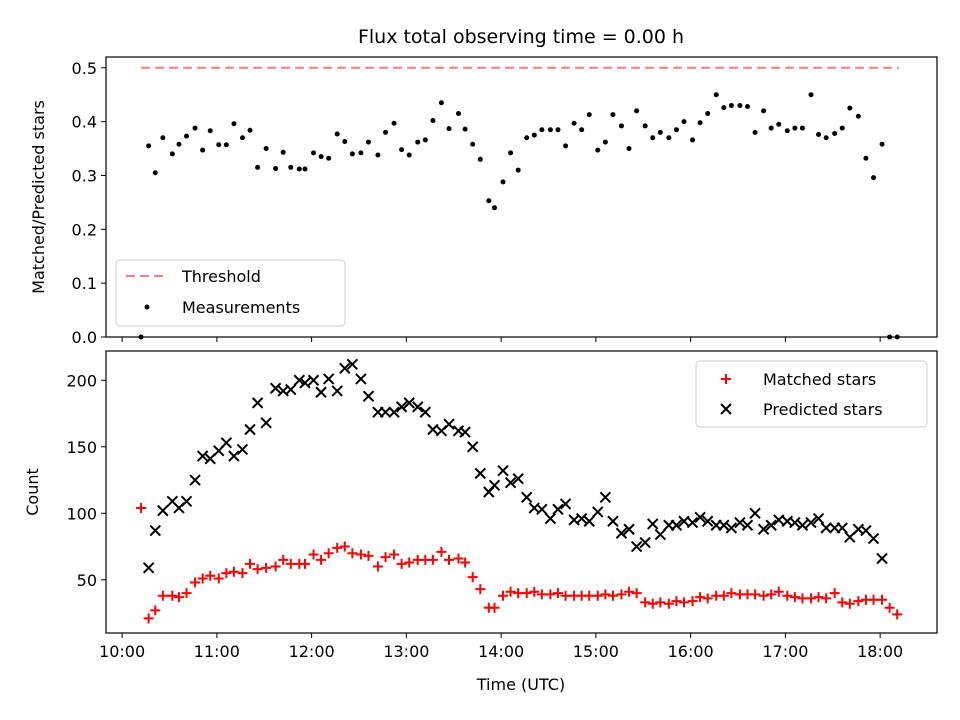 This screenshot has height=720, width=960. I want to click on bottom-x-tick-label: 15:00, so click(596, 651).